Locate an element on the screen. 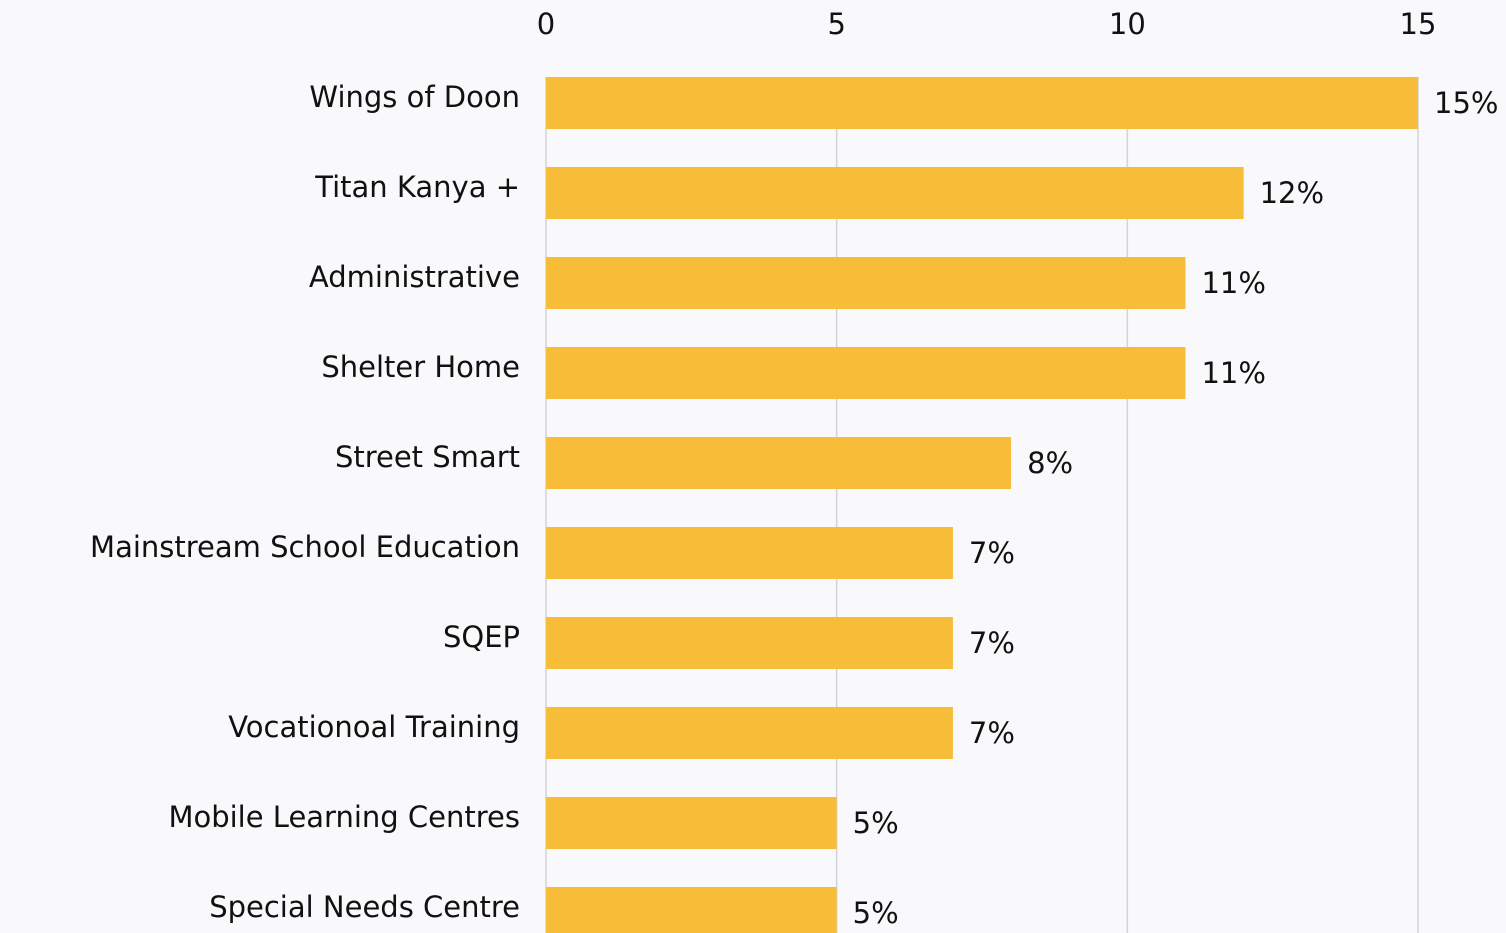 The height and width of the screenshot is (933, 1506). y-tick-label: Special Needs Centre is located at coordinates (364, 907).